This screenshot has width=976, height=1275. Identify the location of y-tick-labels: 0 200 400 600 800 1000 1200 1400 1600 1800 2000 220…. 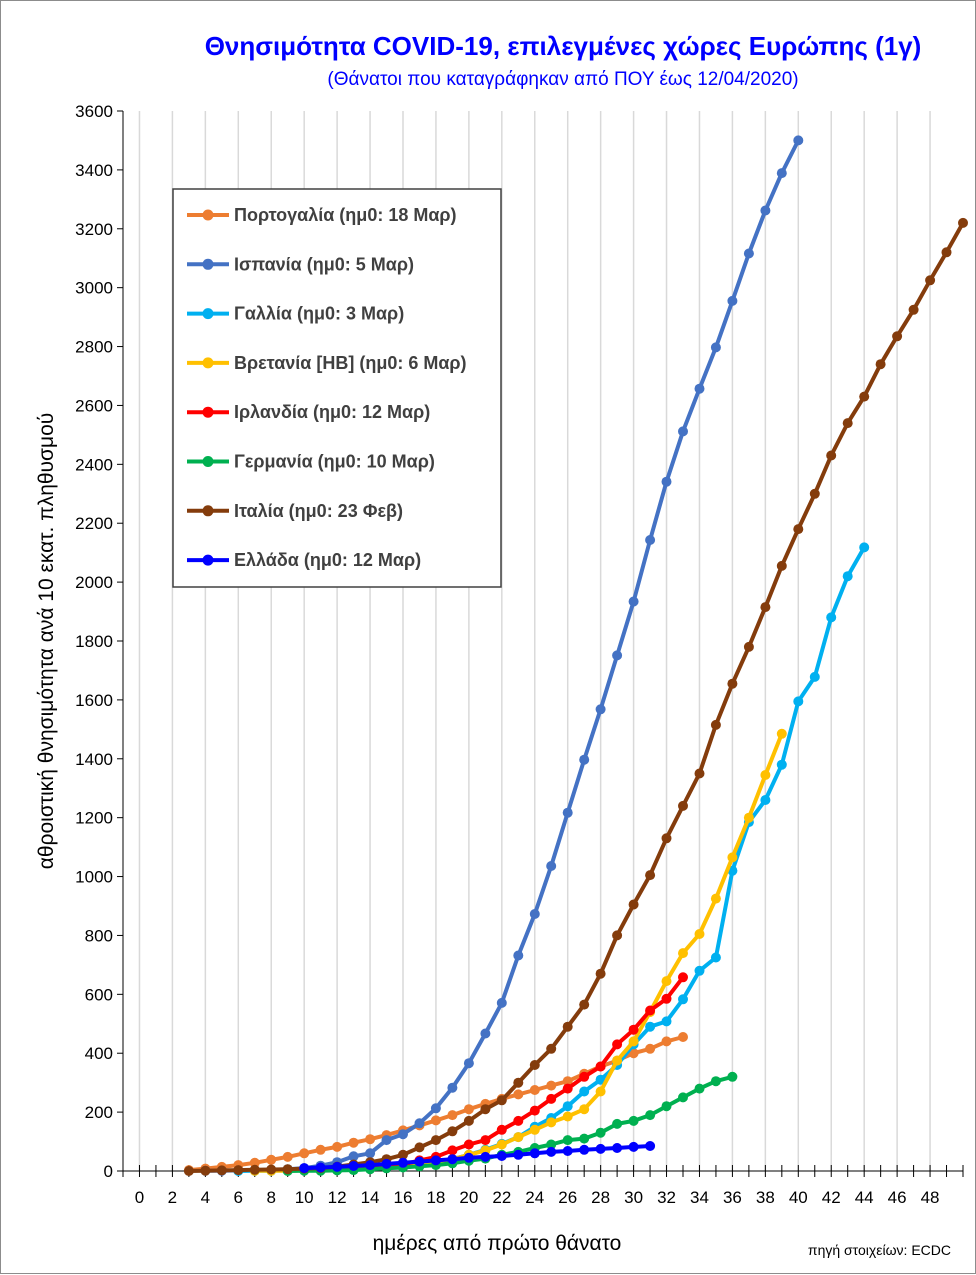
(94, 641).